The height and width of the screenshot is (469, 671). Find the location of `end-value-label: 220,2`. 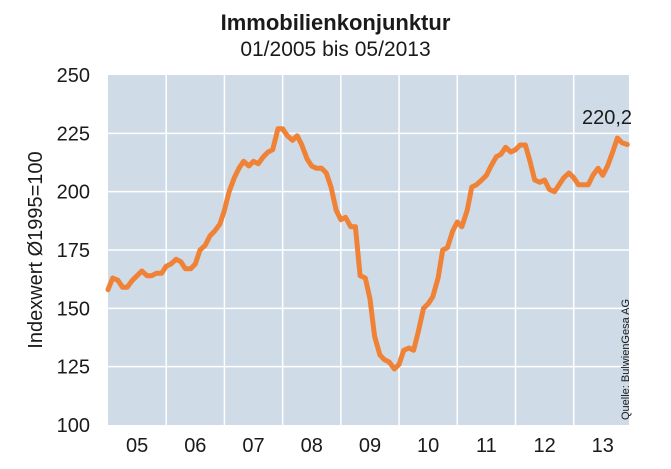

end-value-label: 220,2 is located at coordinates (607, 118).